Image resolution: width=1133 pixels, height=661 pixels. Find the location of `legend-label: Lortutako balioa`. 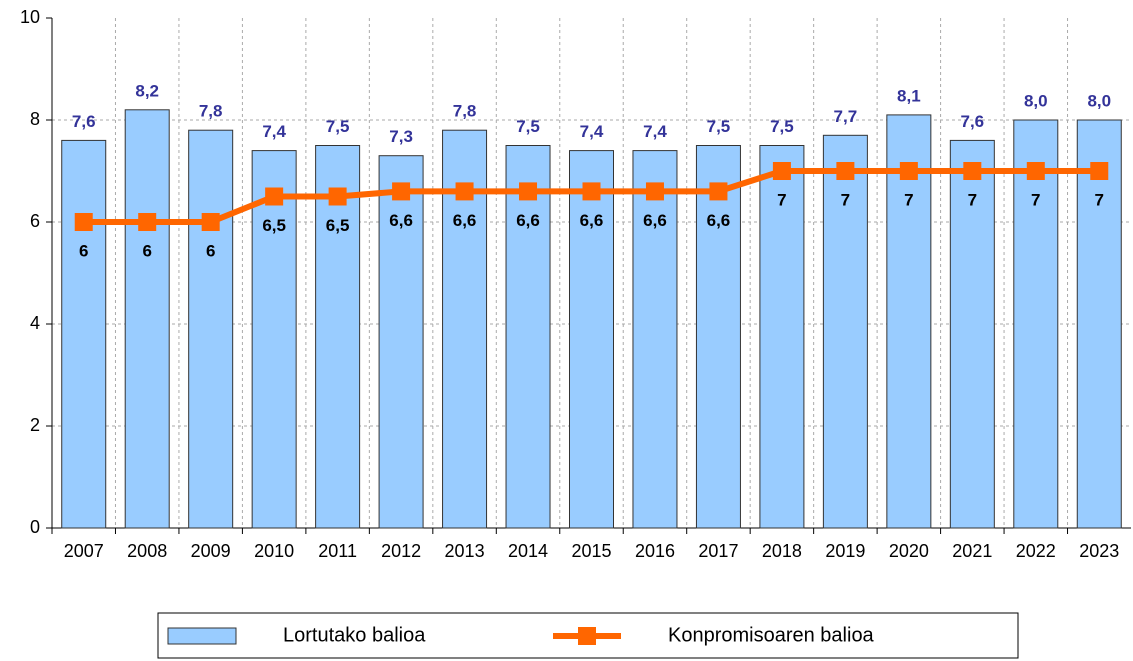

legend-label: Lortutako balioa is located at coordinates (354, 635).